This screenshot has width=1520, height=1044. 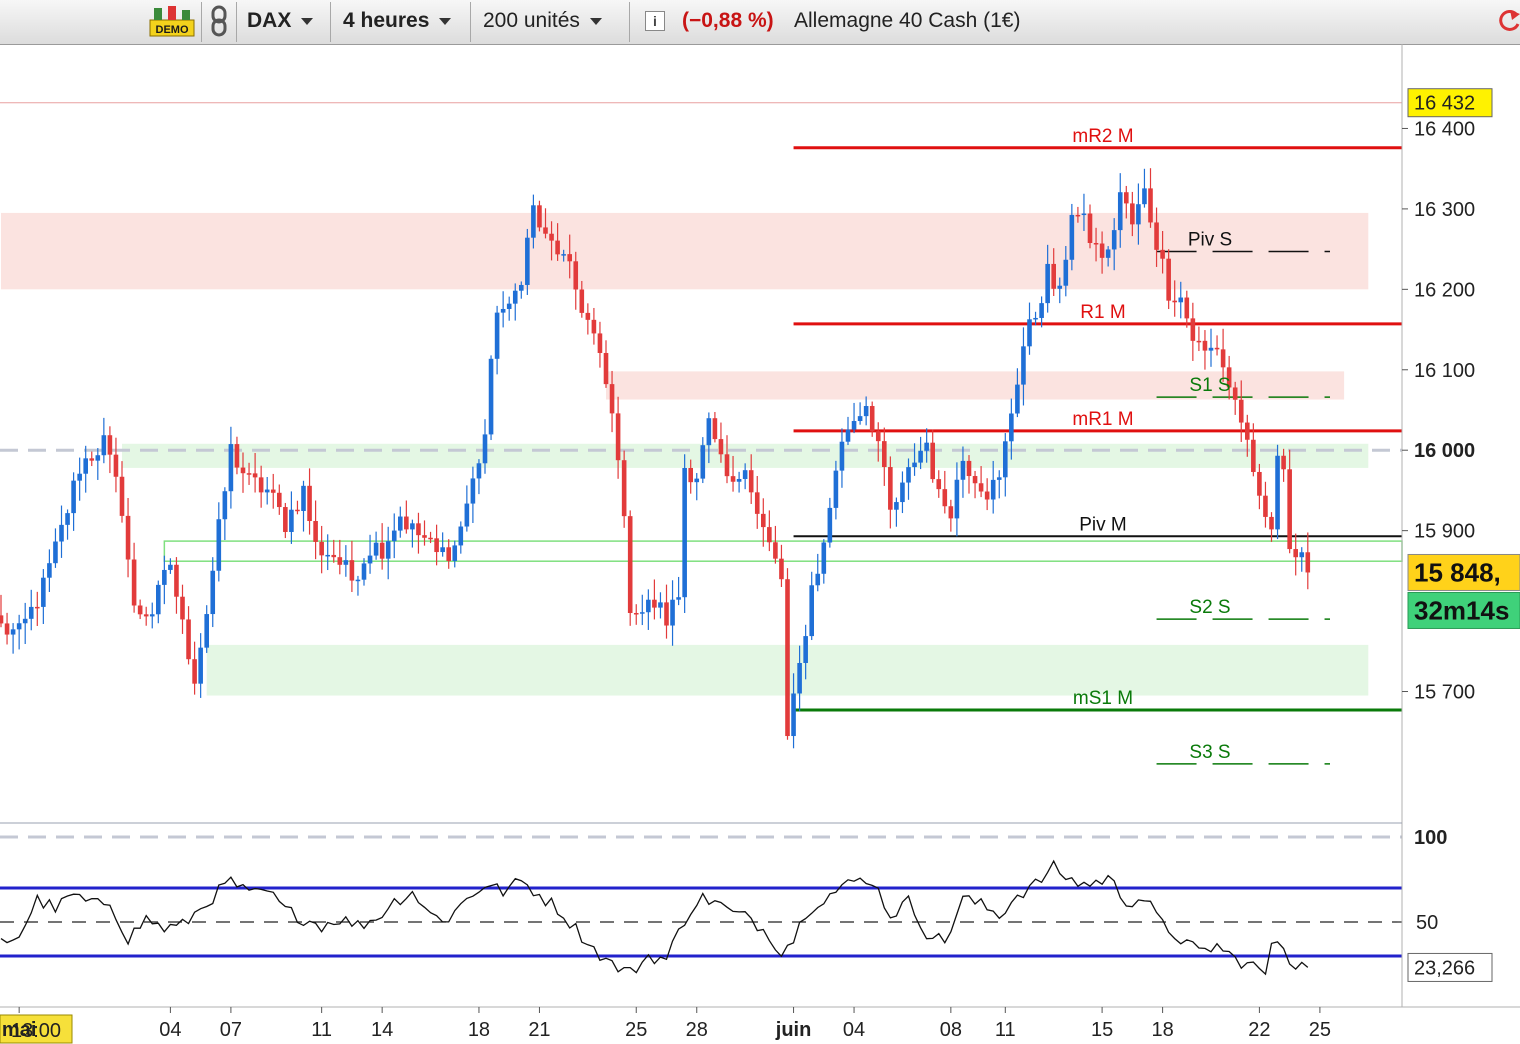 What do you see at coordinates (907, 20) in the screenshot?
I see `instrument-description: Allemagne 40 Cash (1€)` at bounding box center [907, 20].